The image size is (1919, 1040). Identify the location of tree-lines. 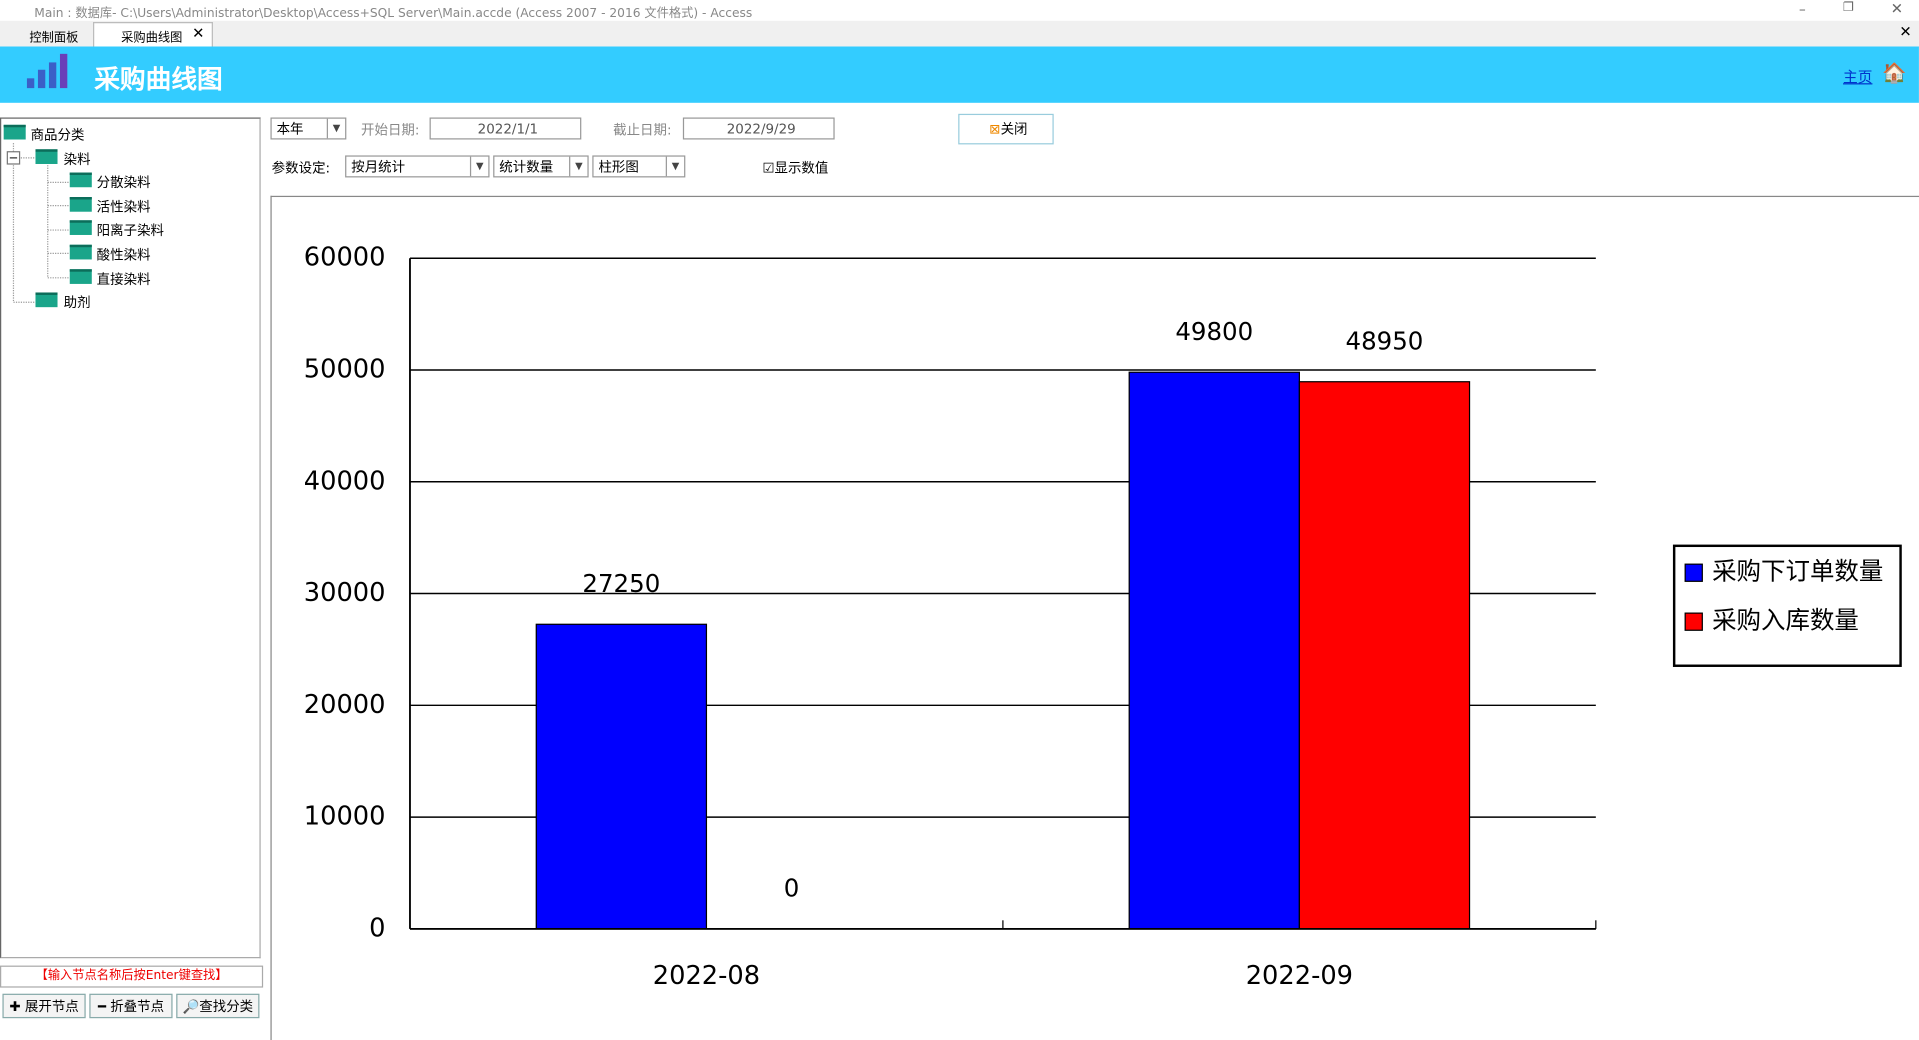
(38, 223).